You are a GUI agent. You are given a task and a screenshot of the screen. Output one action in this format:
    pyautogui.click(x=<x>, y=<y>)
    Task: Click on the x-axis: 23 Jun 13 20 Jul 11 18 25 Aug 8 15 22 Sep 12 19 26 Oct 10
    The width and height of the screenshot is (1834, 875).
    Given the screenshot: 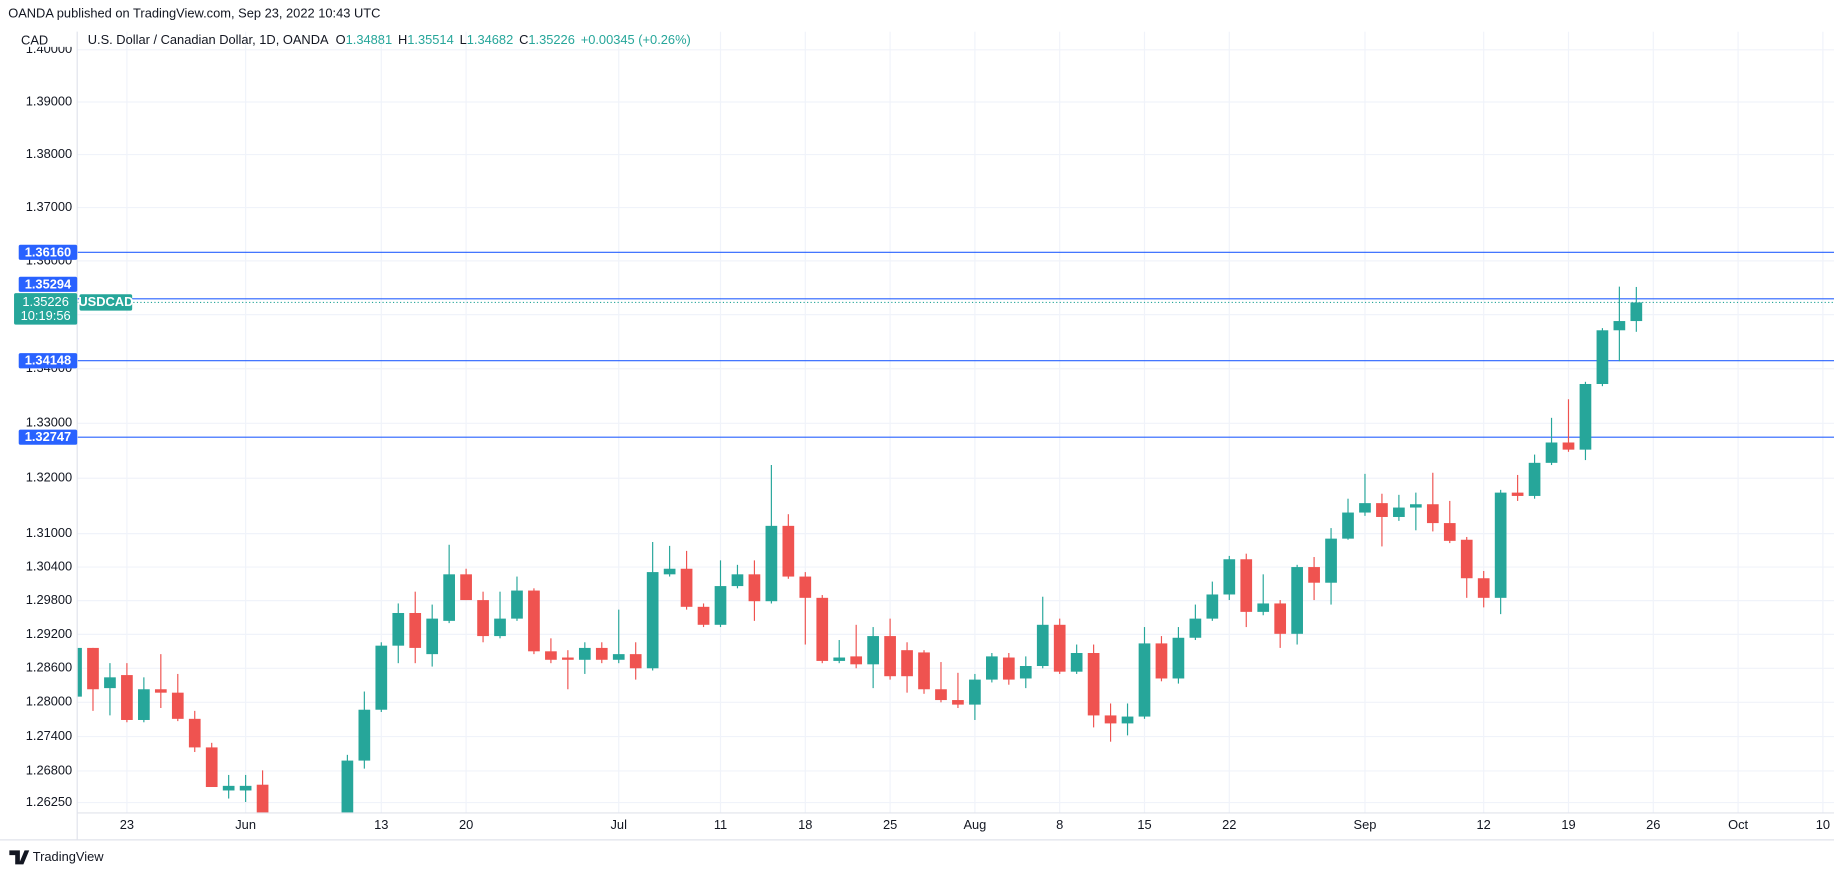 What is the action you would take?
    pyautogui.click(x=975, y=824)
    